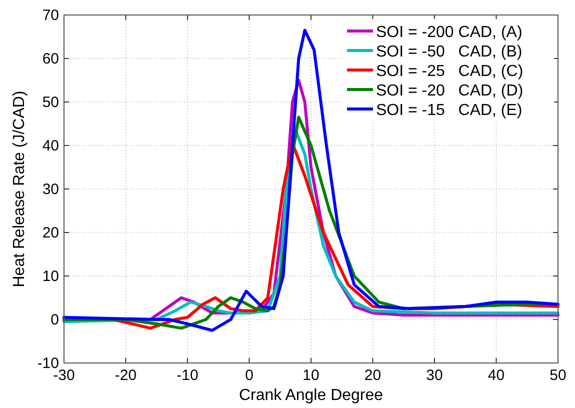 The image size is (575, 408). I want to click on x-axis-title: Crank Angle Degree, so click(311, 395).